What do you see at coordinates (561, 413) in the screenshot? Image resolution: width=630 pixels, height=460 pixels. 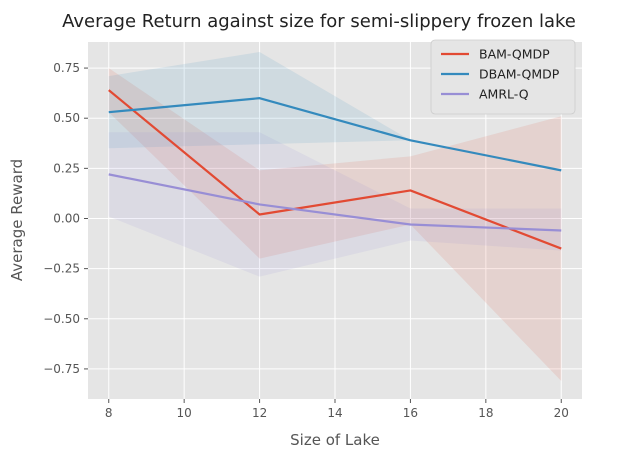 I see `x-tick-label: 20` at bounding box center [561, 413].